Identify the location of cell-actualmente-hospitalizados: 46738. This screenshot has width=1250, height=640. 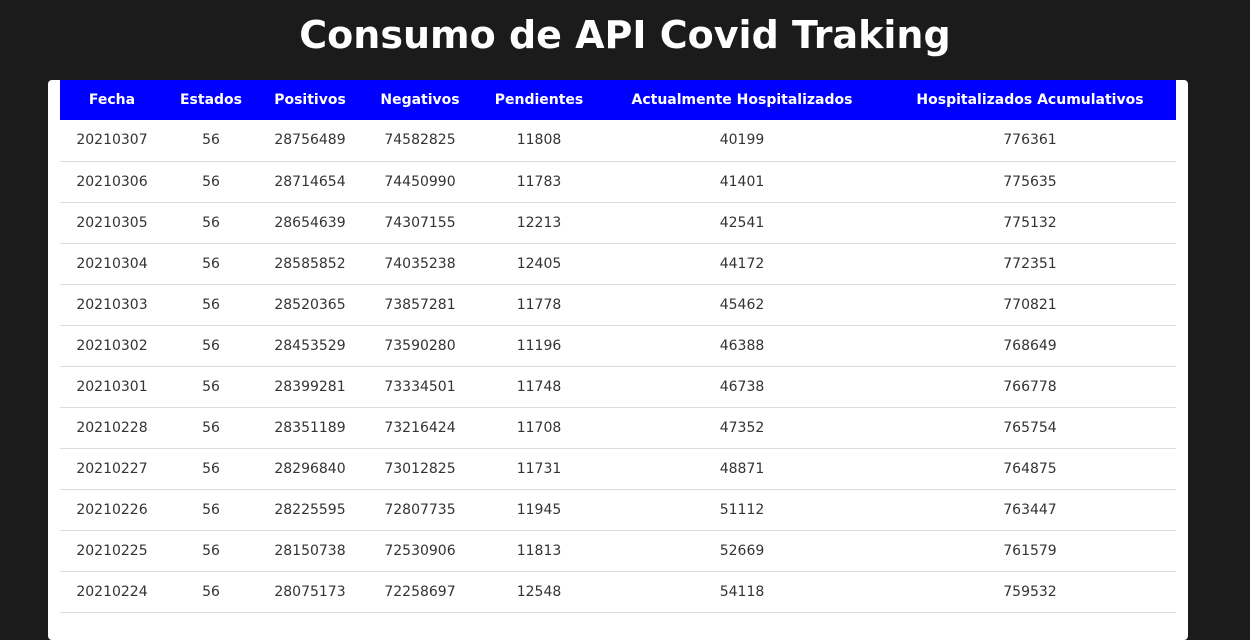
(742, 387).